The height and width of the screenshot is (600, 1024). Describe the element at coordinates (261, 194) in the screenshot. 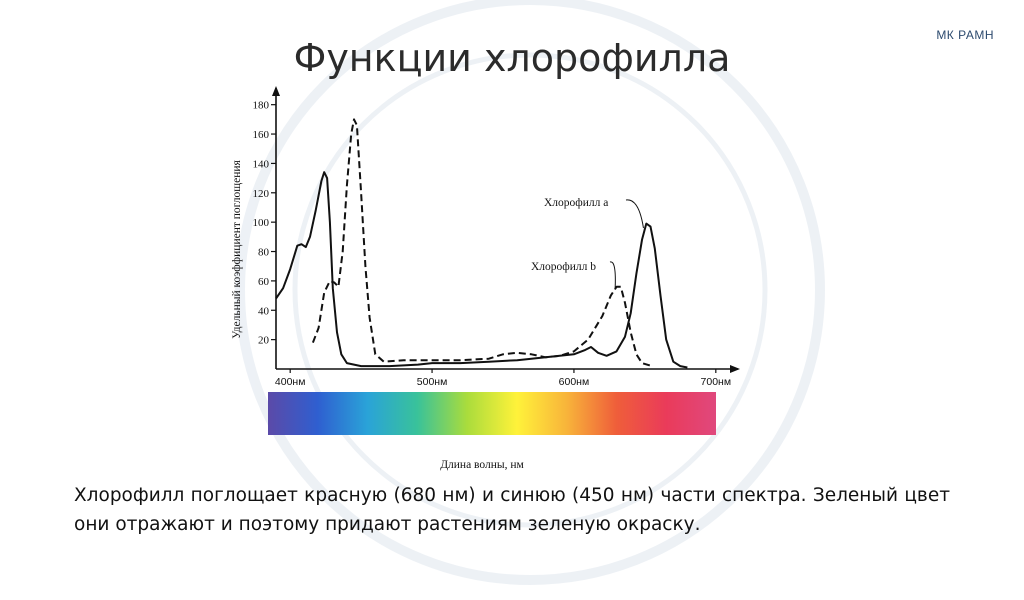

I see `y-tick-label: 120` at that location.